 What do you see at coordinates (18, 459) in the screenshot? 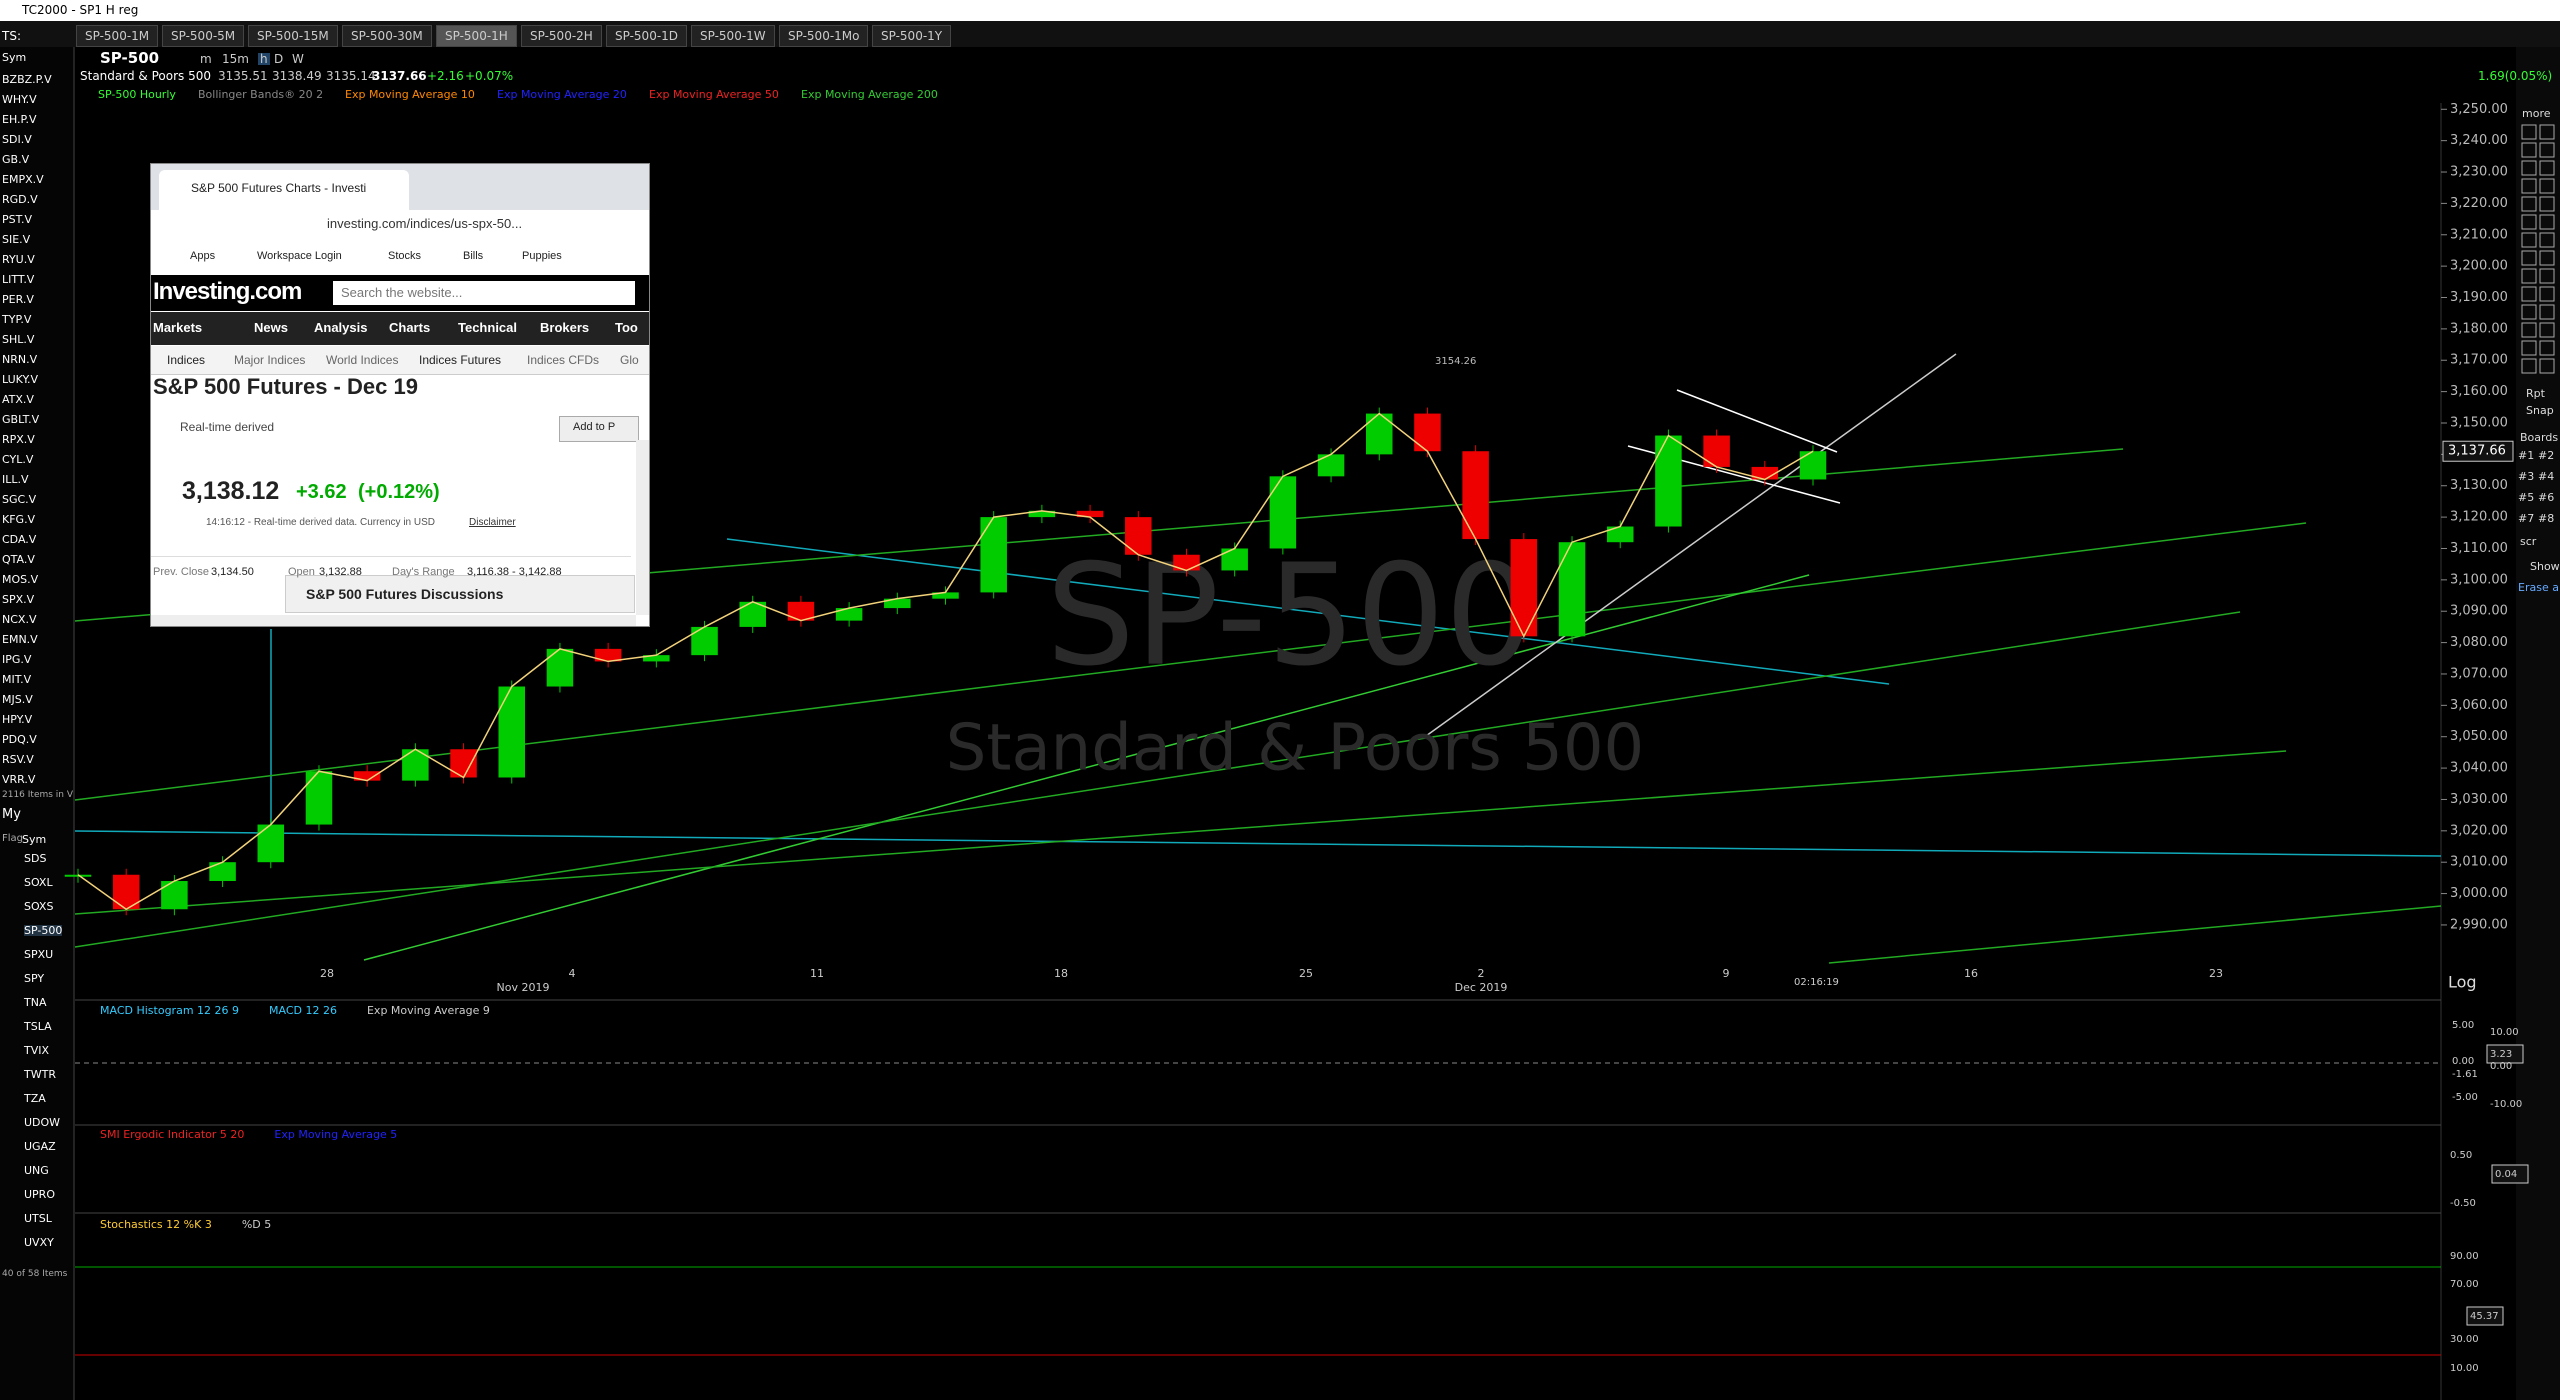
I see `watchlist-symbol: CYL.V` at bounding box center [18, 459].